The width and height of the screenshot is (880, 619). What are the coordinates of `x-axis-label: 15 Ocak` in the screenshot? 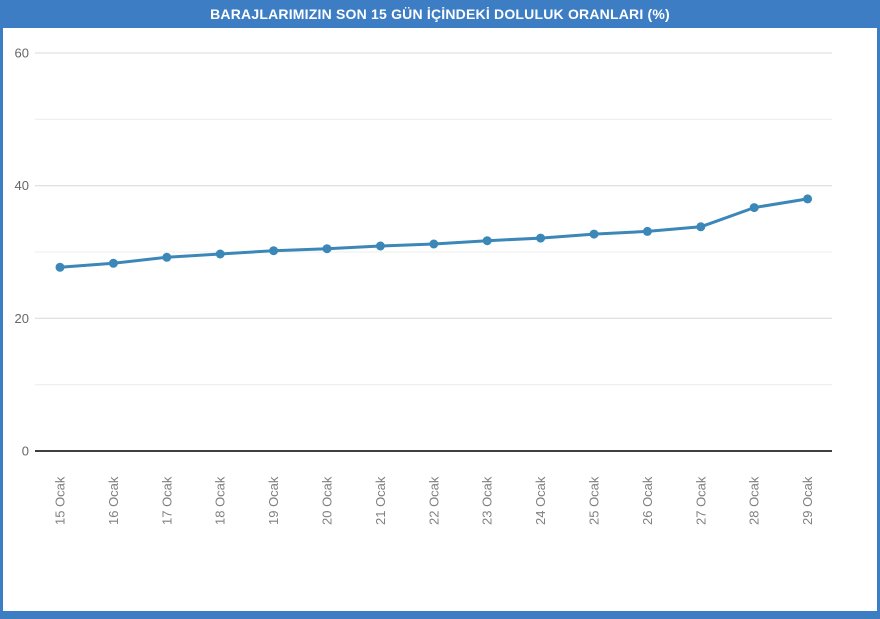 It's located at (60, 500).